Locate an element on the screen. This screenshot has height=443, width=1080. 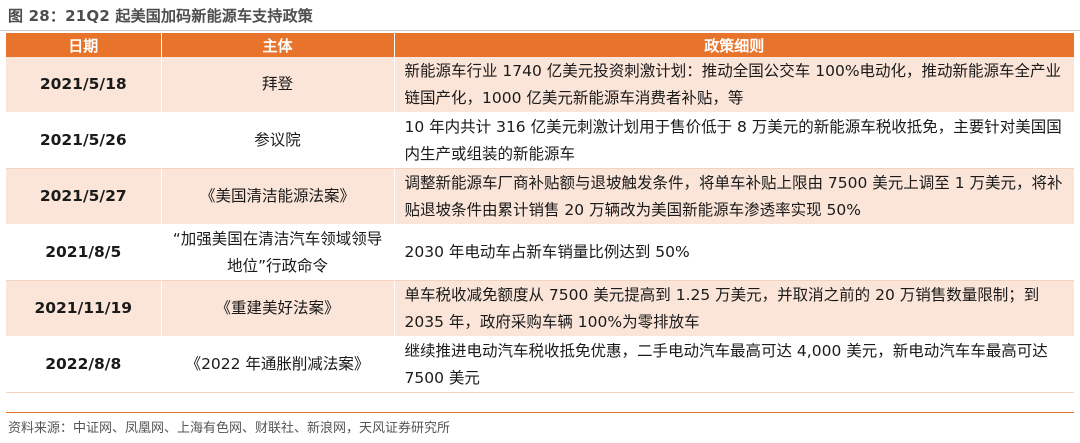
header-subject: 主体 is located at coordinates (278, 45).